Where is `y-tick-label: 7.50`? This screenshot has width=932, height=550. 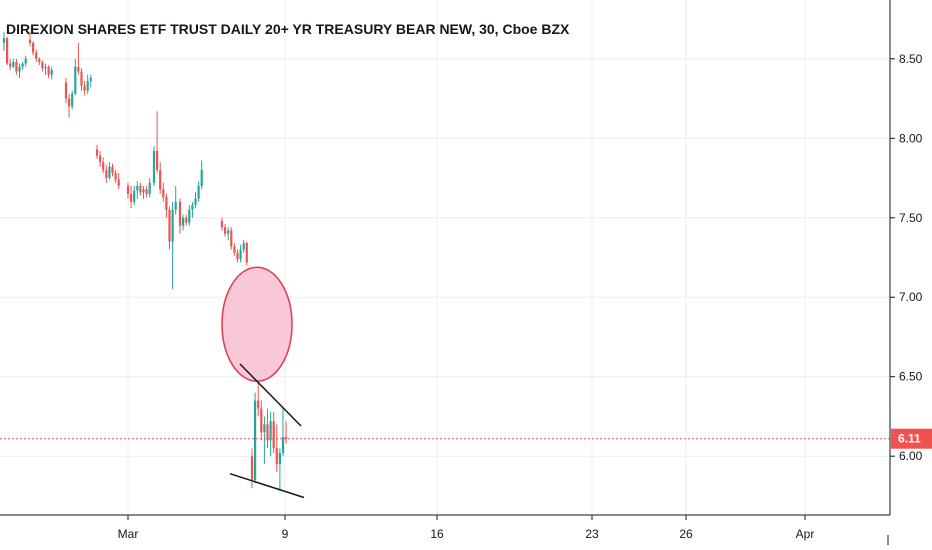 y-tick-label: 7.50 is located at coordinates (911, 218).